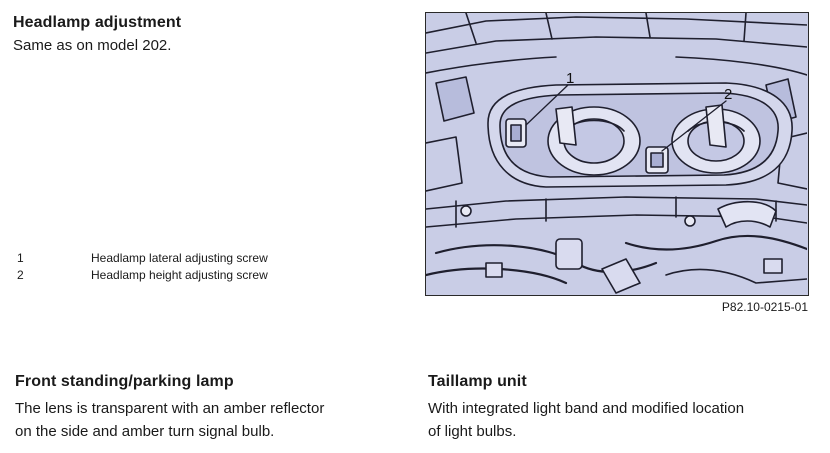  What do you see at coordinates (20, 258) in the screenshot?
I see `legend-number: 1` at bounding box center [20, 258].